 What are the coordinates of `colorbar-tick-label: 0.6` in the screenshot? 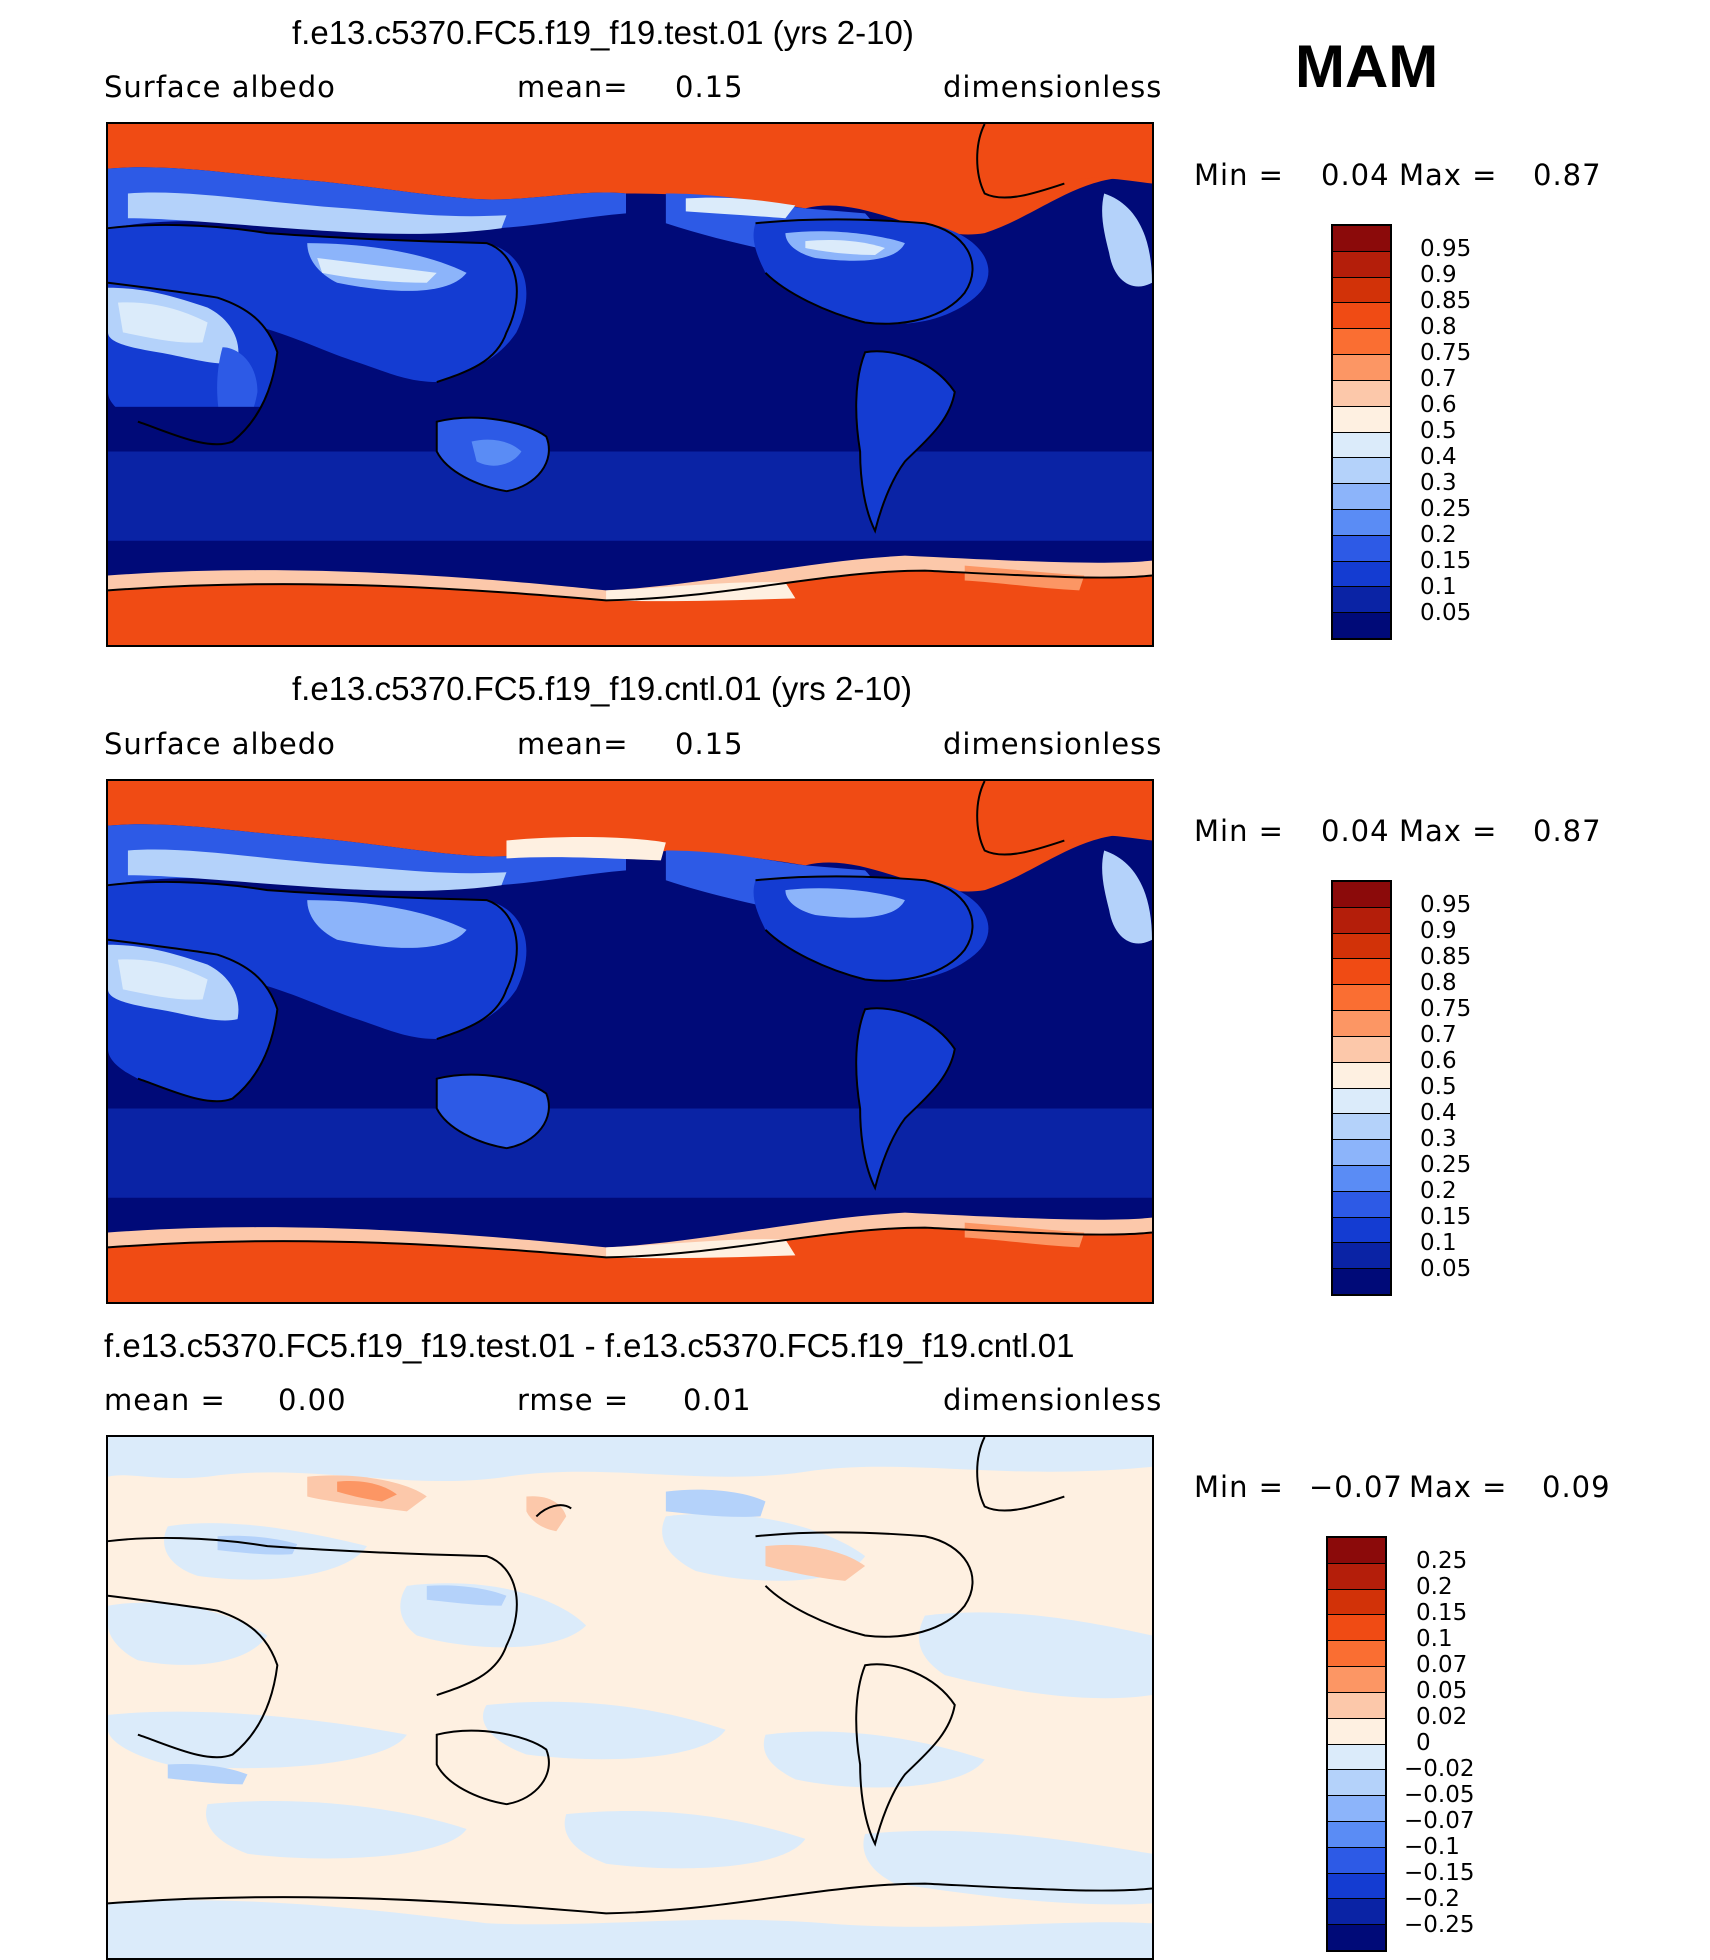 It's located at (1438, 405).